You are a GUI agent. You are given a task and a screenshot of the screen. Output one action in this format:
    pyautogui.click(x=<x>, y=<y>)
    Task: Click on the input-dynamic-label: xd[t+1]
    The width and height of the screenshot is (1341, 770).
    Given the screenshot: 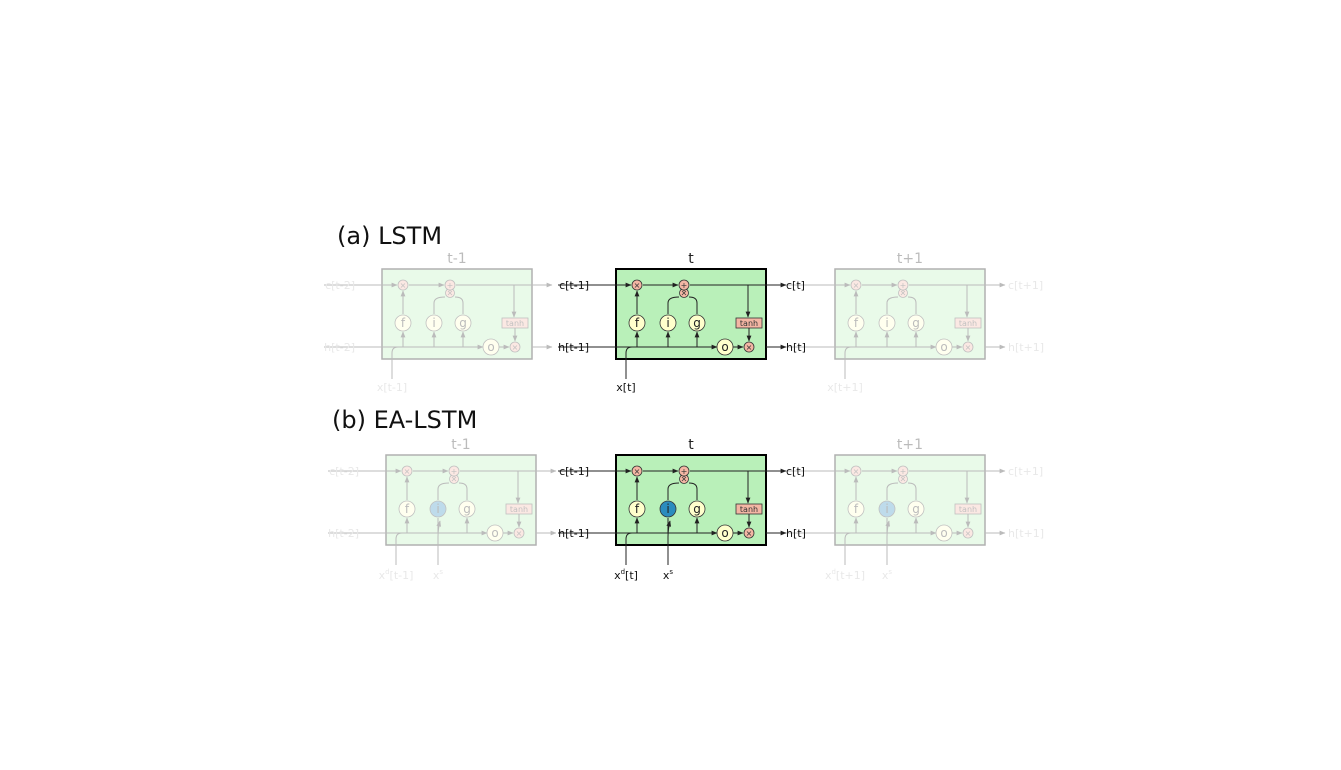 What is the action you would take?
    pyautogui.click(x=845, y=575)
    